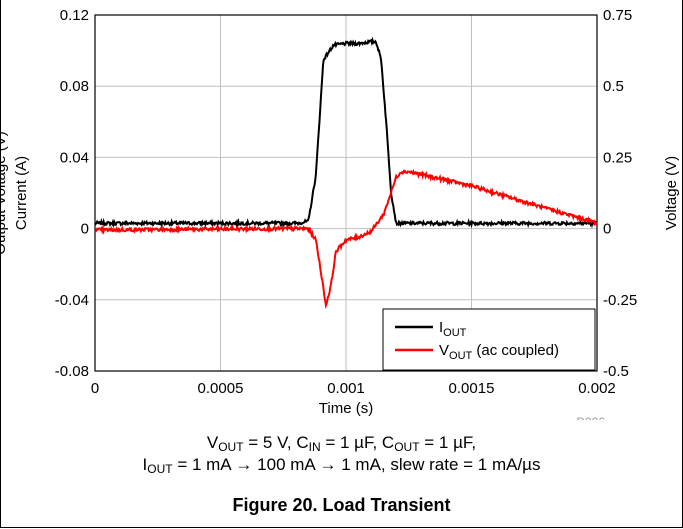  What do you see at coordinates (74, 86) in the screenshot?
I see `y-left-tick-label: 0.08` at bounding box center [74, 86].